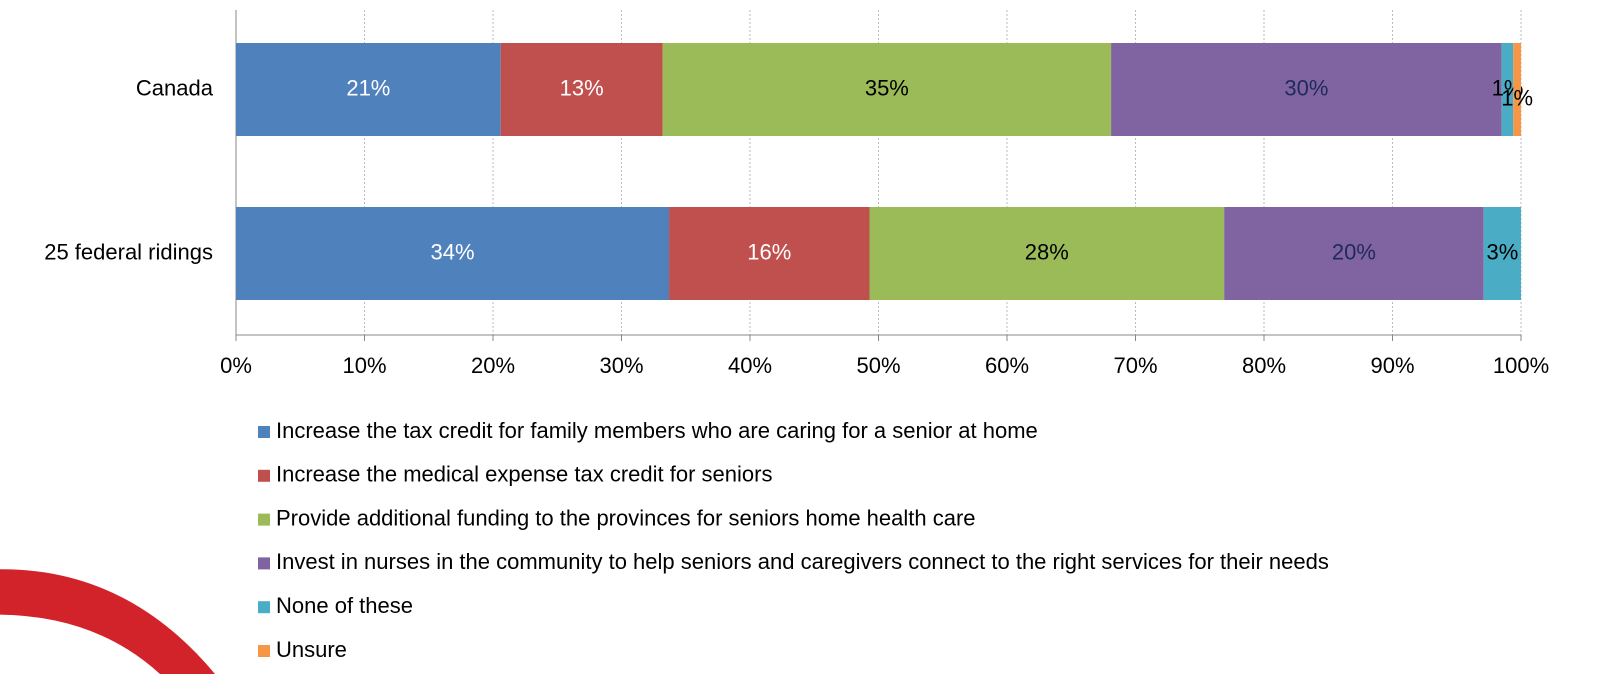  I want to click on data-label: 20%, so click(1354, 251).